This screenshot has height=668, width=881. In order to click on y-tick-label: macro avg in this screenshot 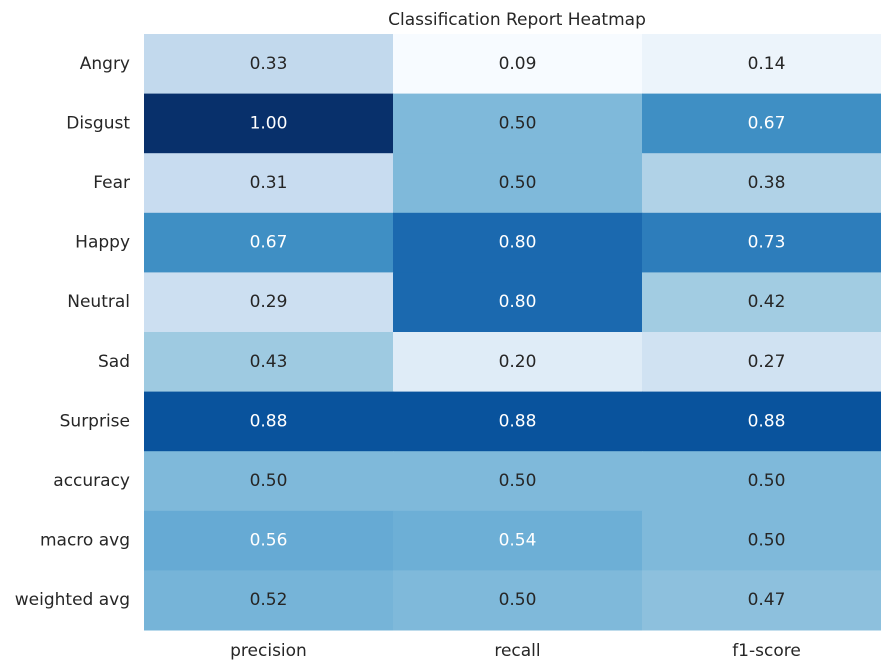, I will do `click(85, 541)`.